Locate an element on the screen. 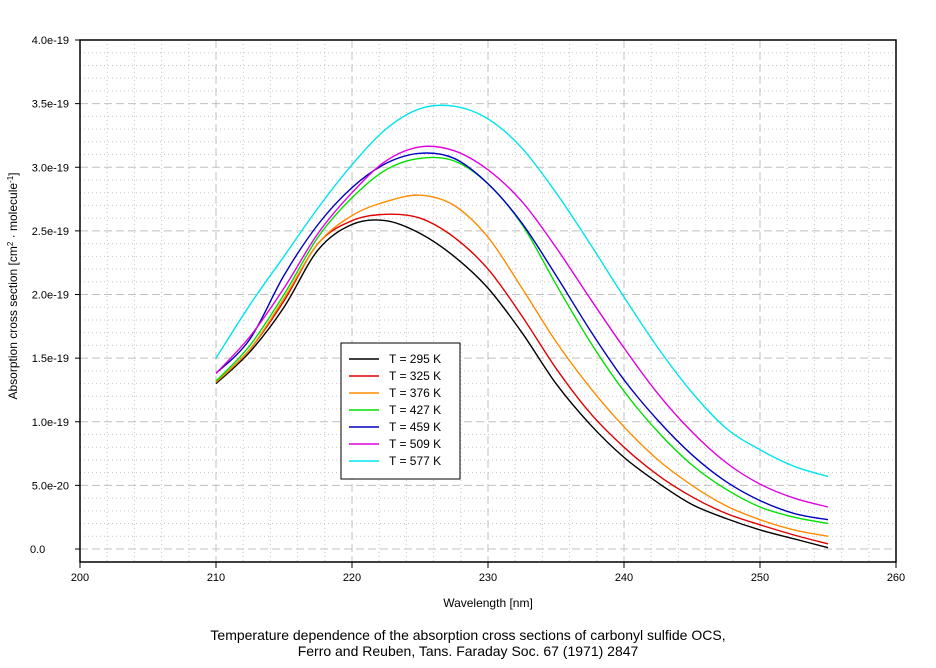 The width and height of the screenshot is (936, 668). y-tick-label: 3.5e-19 is located at coordinates (50, 105).